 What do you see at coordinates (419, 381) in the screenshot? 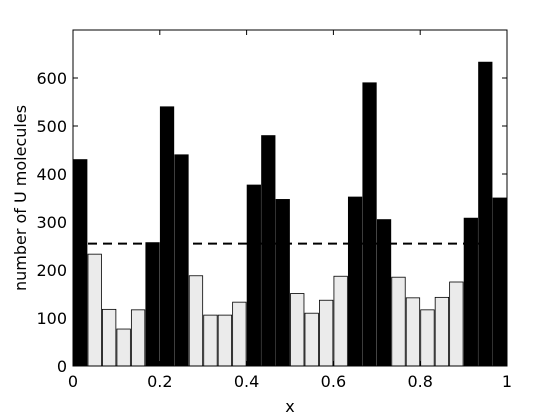
I see `x-tick-label: 0.8` at bounding box center [419, 381].